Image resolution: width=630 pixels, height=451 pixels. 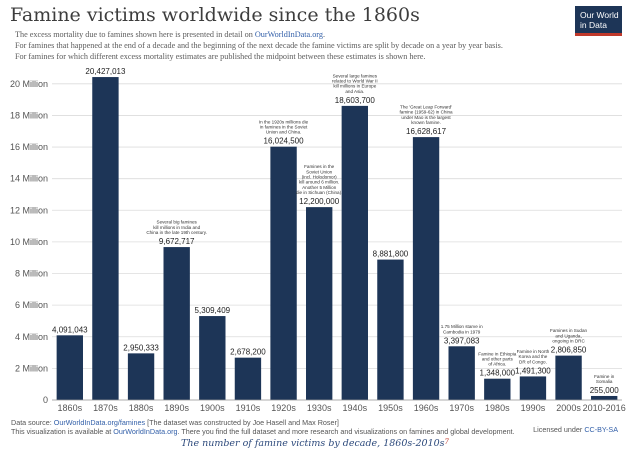 I want to click on value-label-2010-2016: 255,000, so click(x=604, y=390).